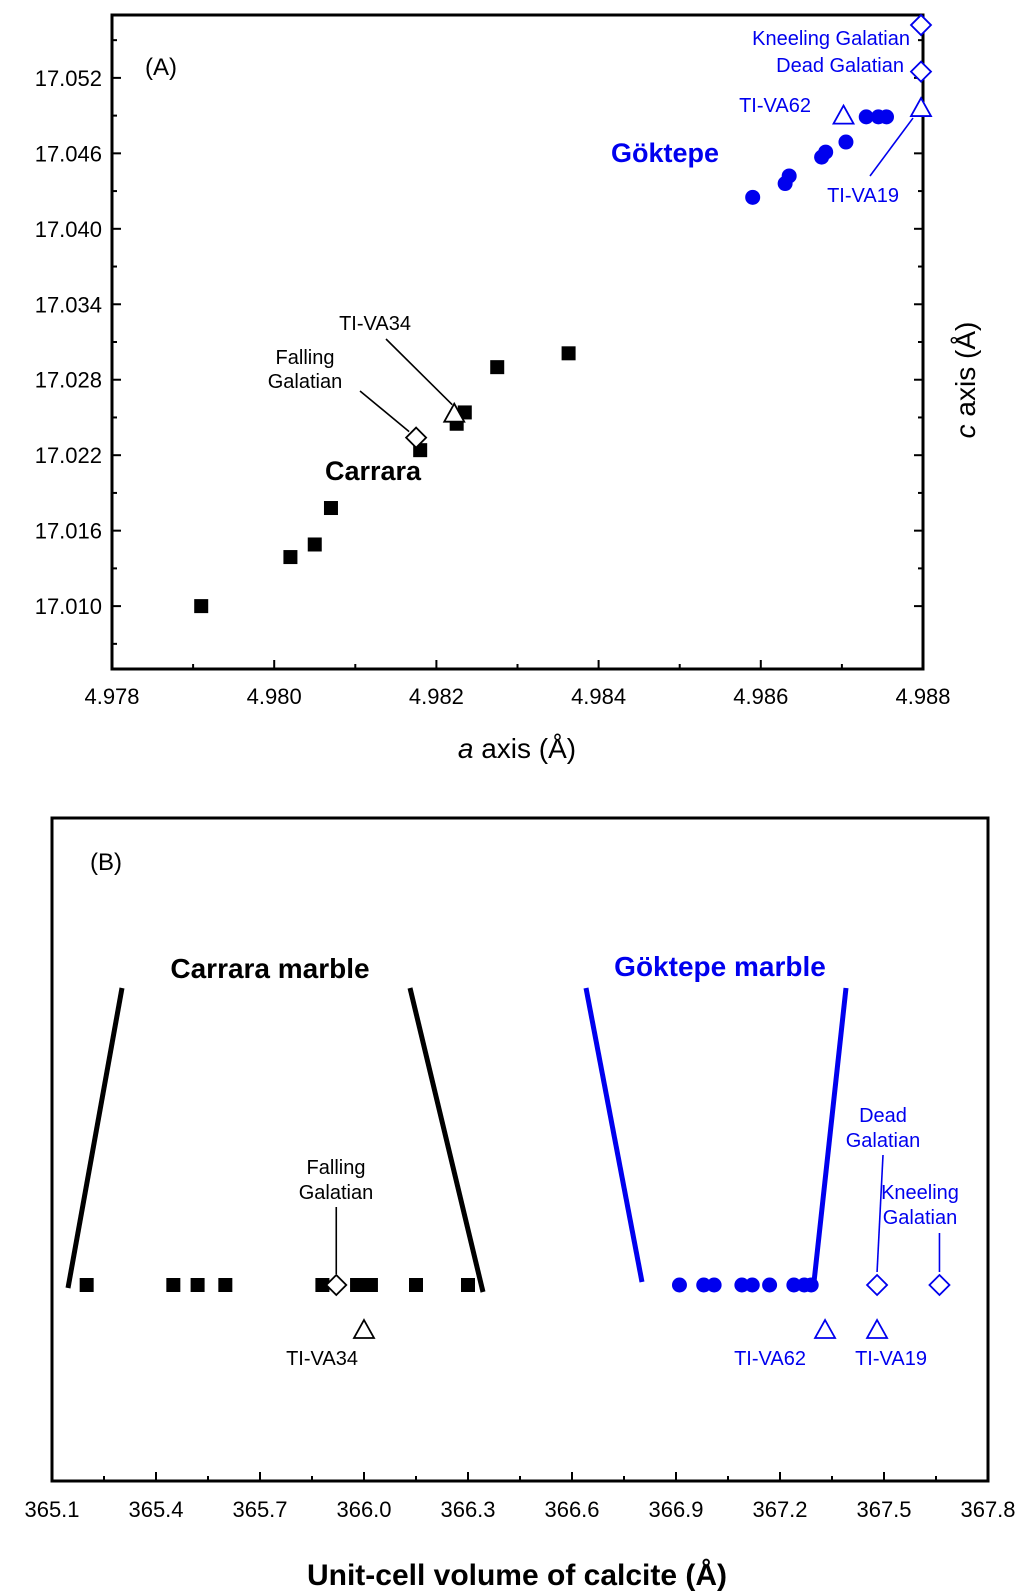  What do you see at coordinates (921, 71) in the screenshot?
I see `dead-galatian-marker` at bounding box center [921, 71].